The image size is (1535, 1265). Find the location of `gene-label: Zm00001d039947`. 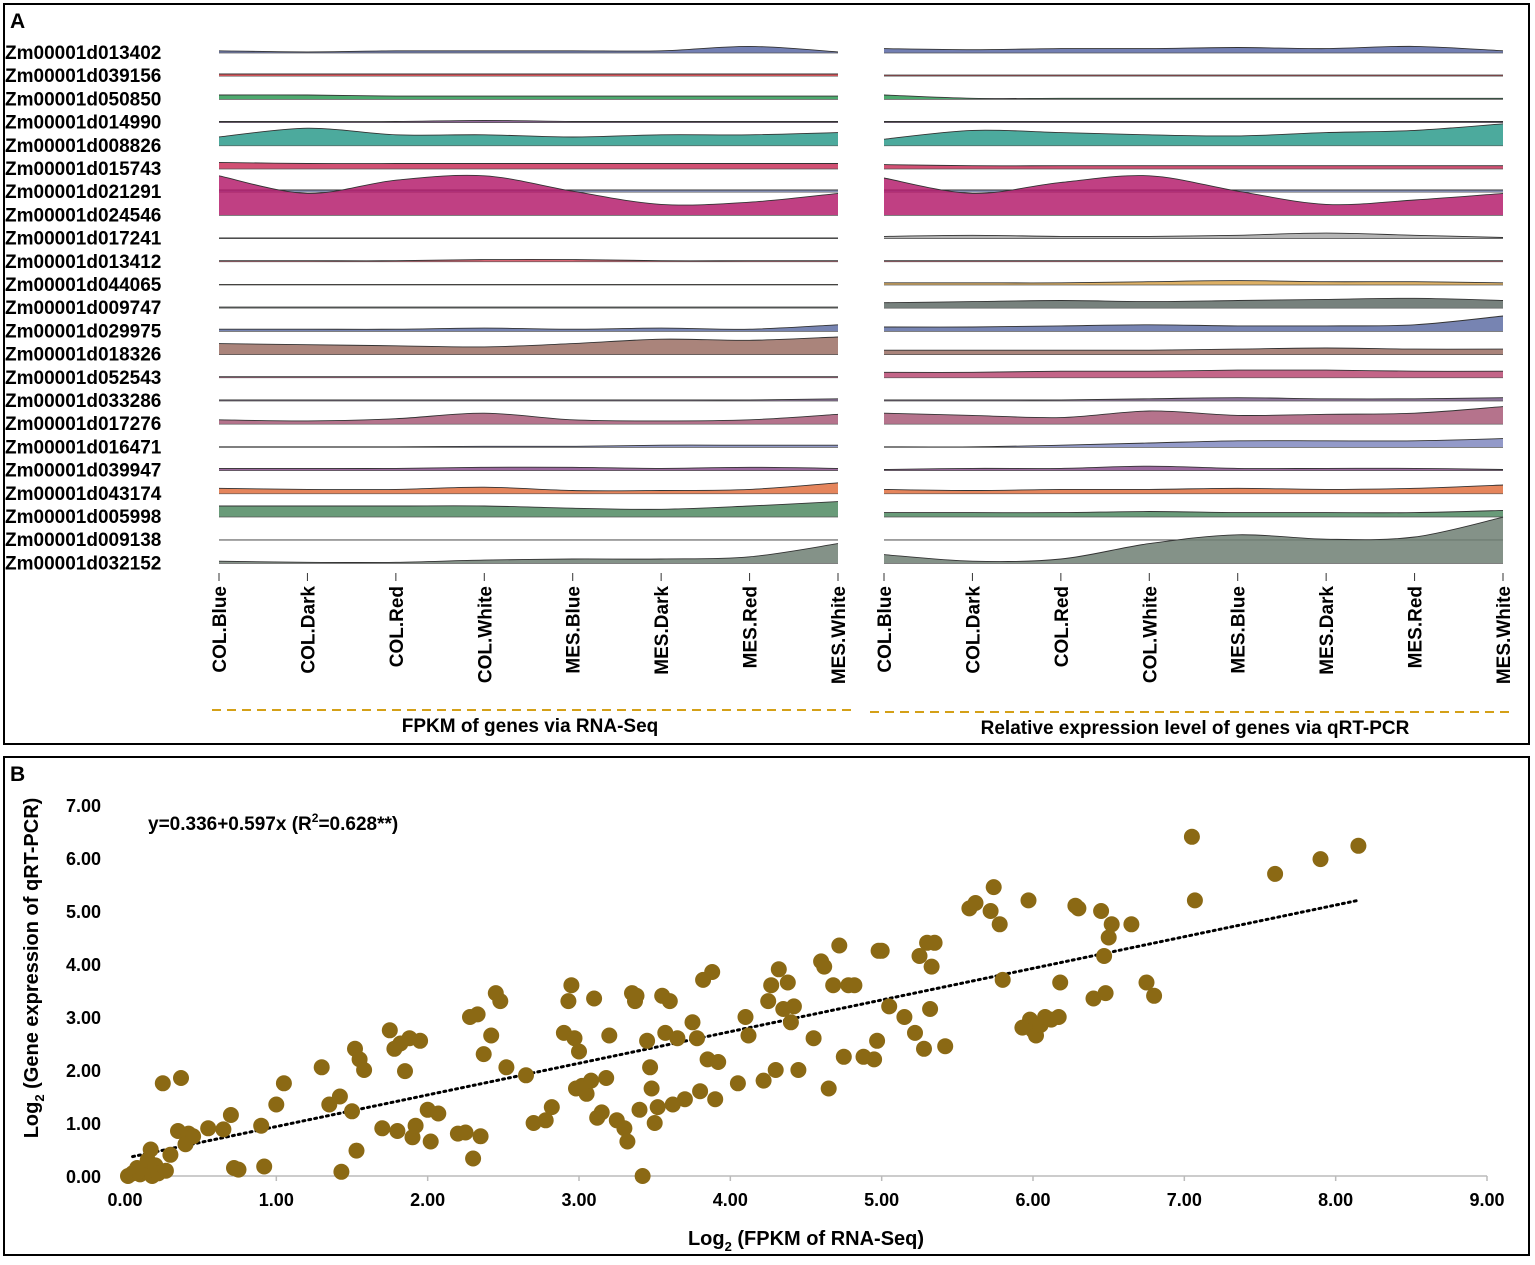

gene-label: Zm00001d039947 is located at coordinates (83, 471).